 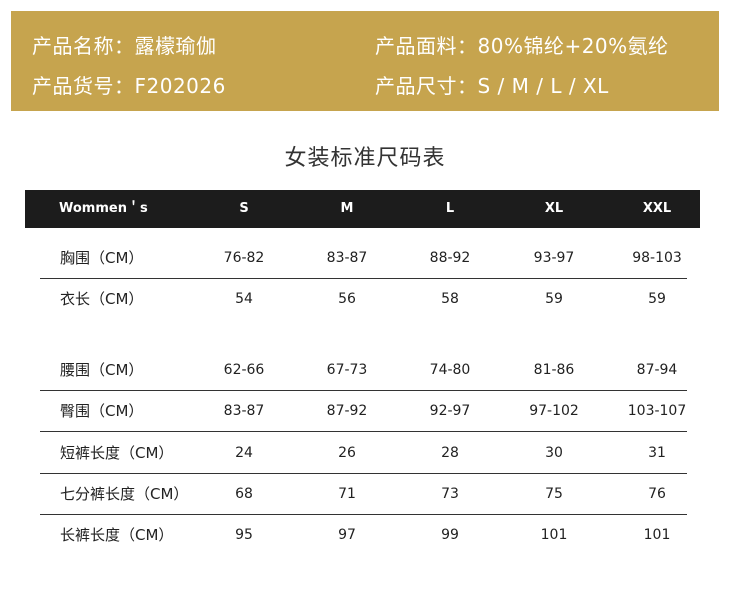 What do you see at coordinates (426, 86) in the screenshot?
I see `product-size-label: 产品尺寸：` at bounding box center [426, 86].